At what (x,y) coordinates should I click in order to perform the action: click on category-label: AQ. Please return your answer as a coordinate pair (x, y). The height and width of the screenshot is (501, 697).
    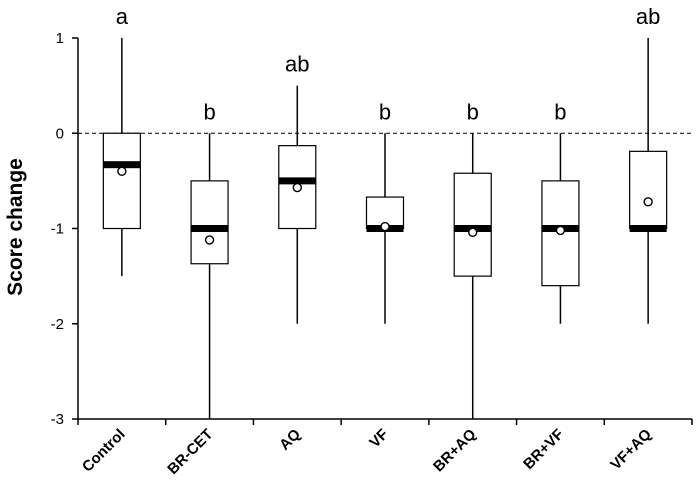
    Looking at the image, I should click on (290, 440).